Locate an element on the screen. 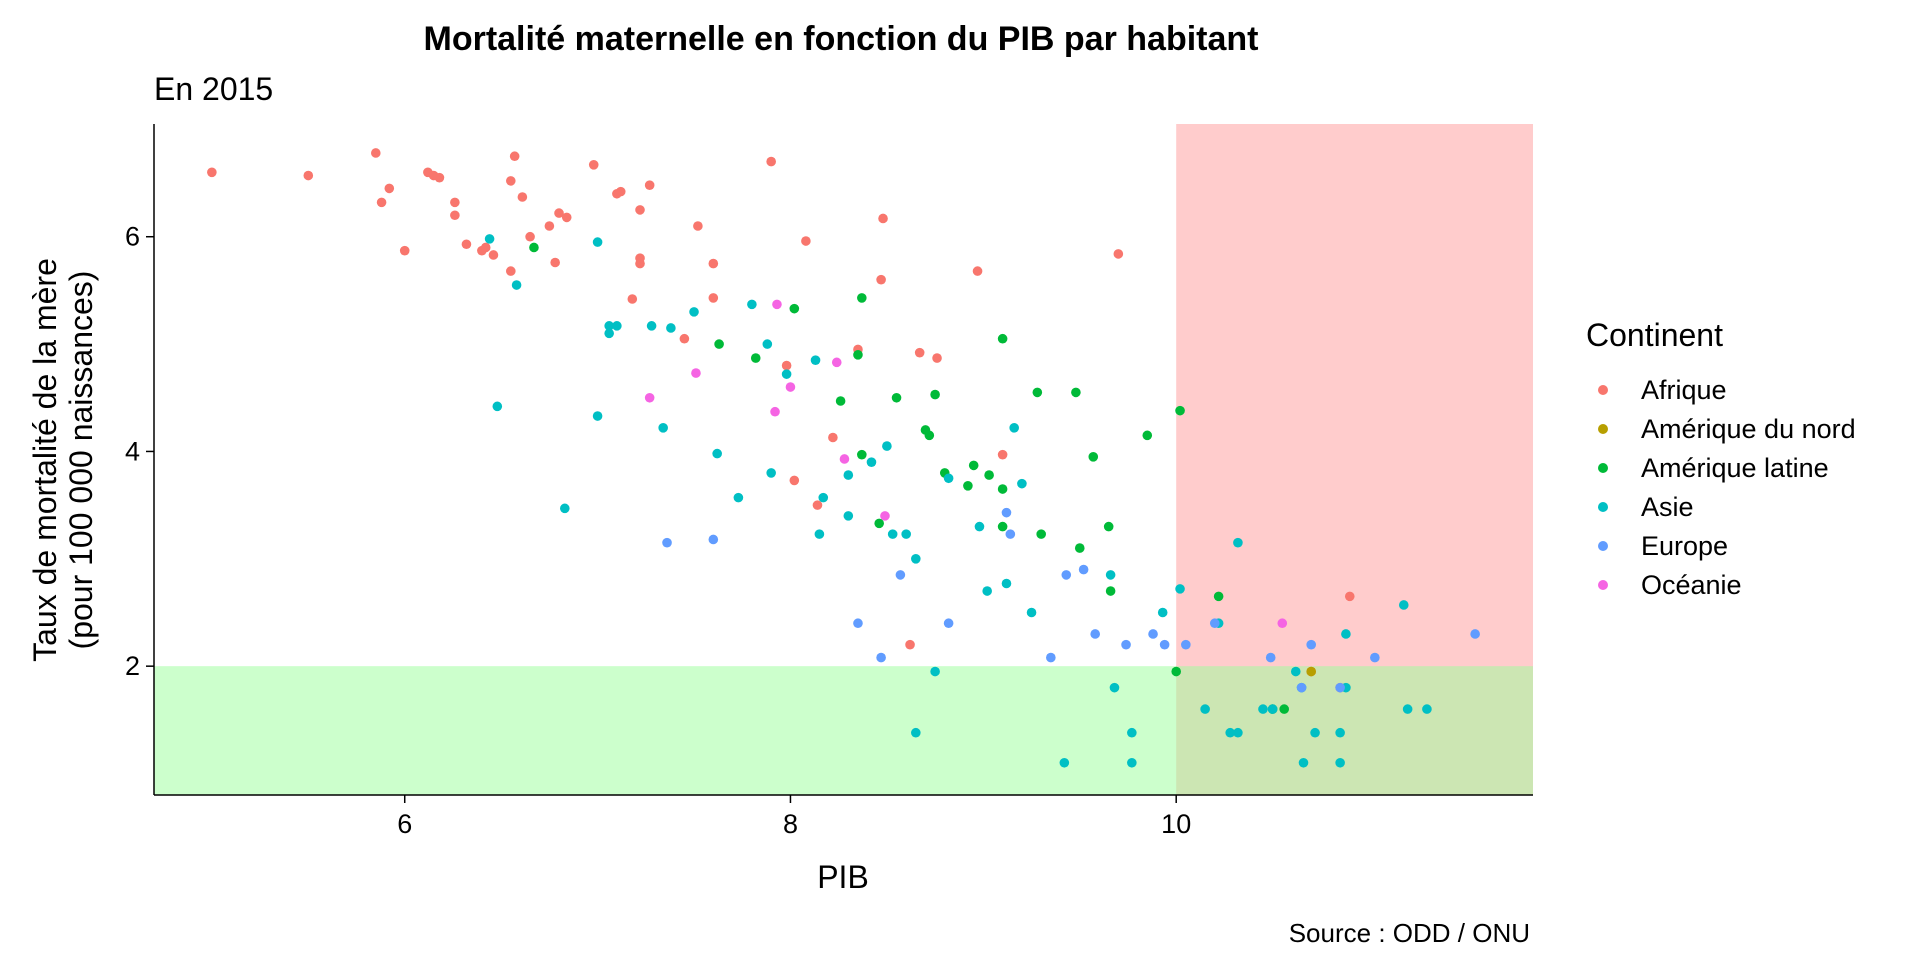  y-axis-title-line2: (pour 100 000 naissances) is located at coordinates (81, 460).